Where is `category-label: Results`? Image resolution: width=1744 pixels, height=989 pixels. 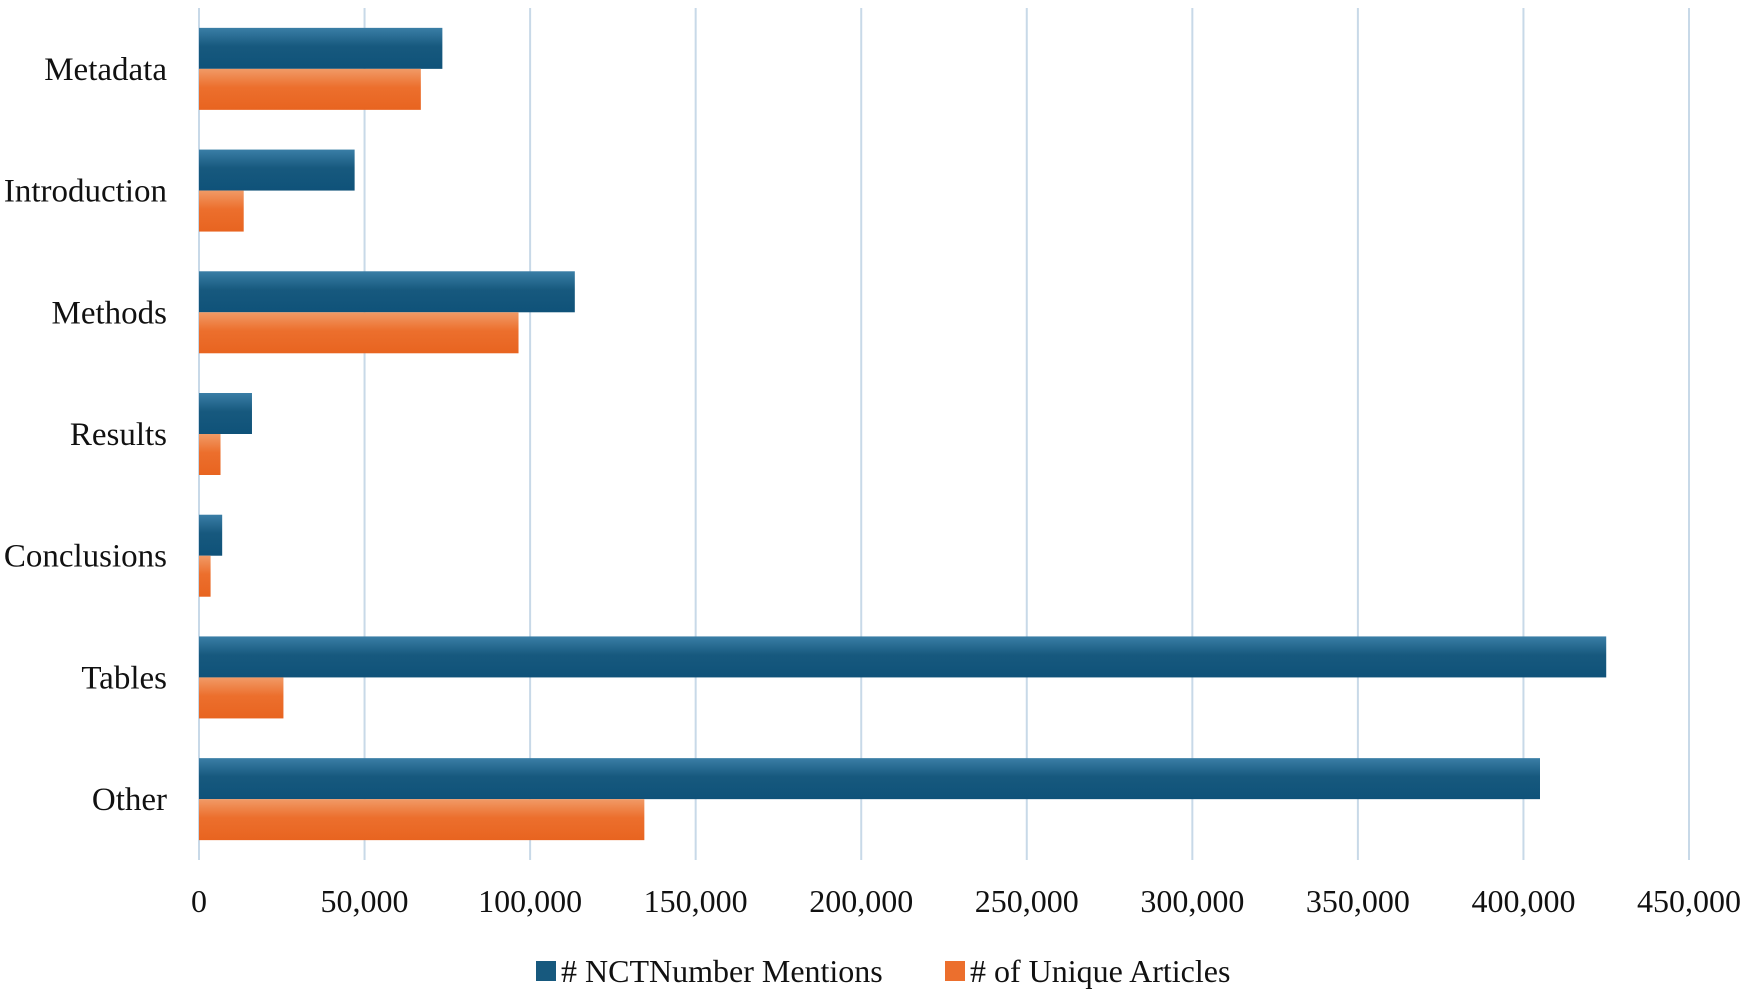 category-label: Results is located at coordinates (118, 435).